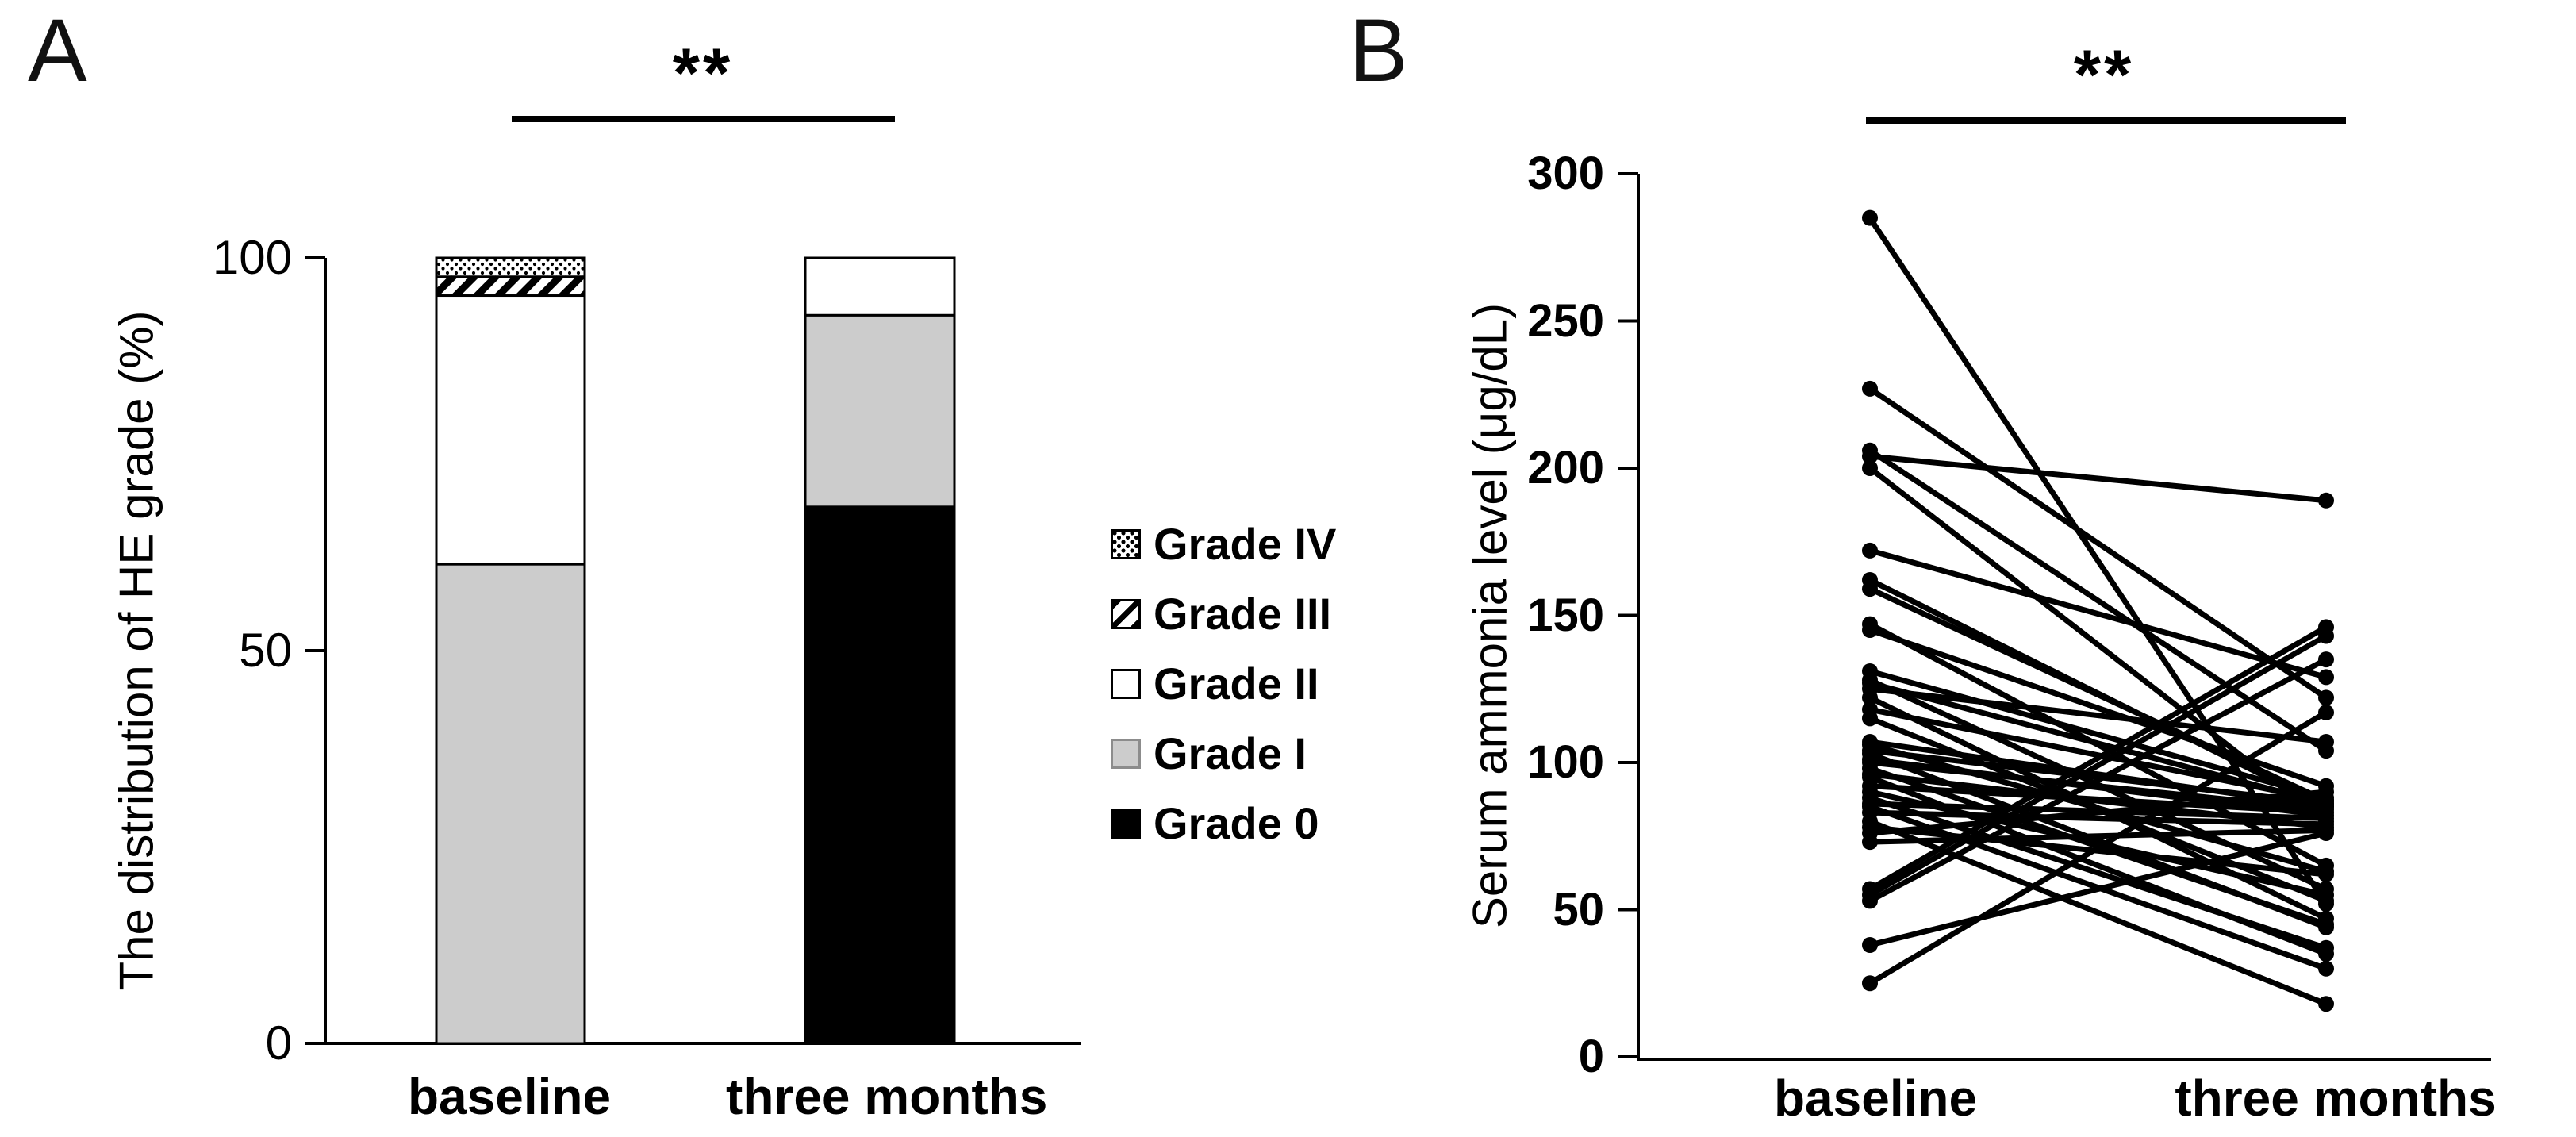 The height and width of the screenshot is (1137, 2576). I want to click on legend-label: Grade 0, so click(1236, 823).